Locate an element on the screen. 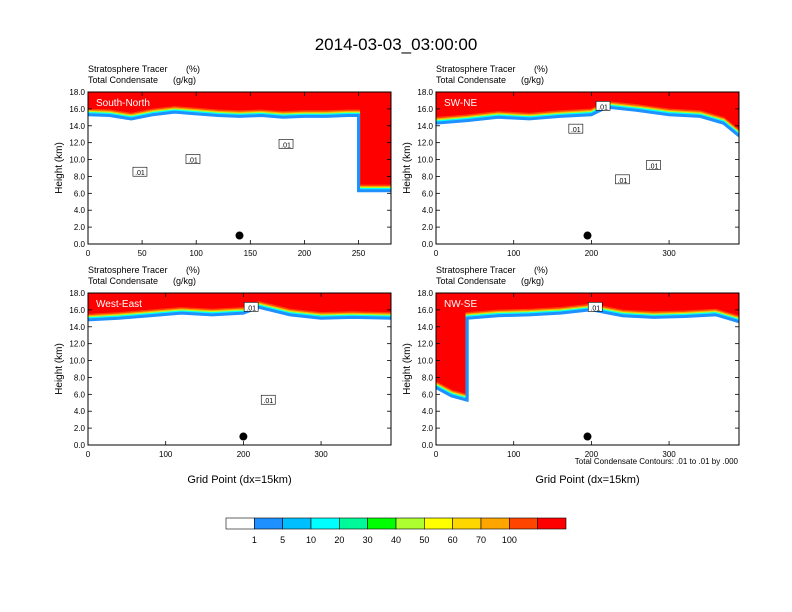  x-tick-label: 50 is located at coordinates (142, 253).